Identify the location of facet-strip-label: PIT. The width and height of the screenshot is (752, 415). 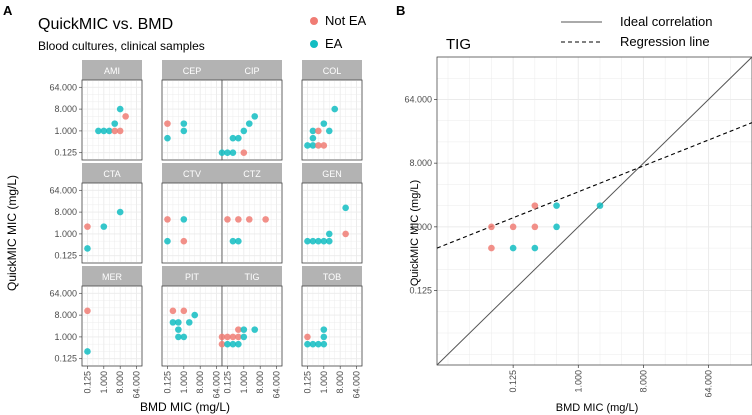
(192, 277).